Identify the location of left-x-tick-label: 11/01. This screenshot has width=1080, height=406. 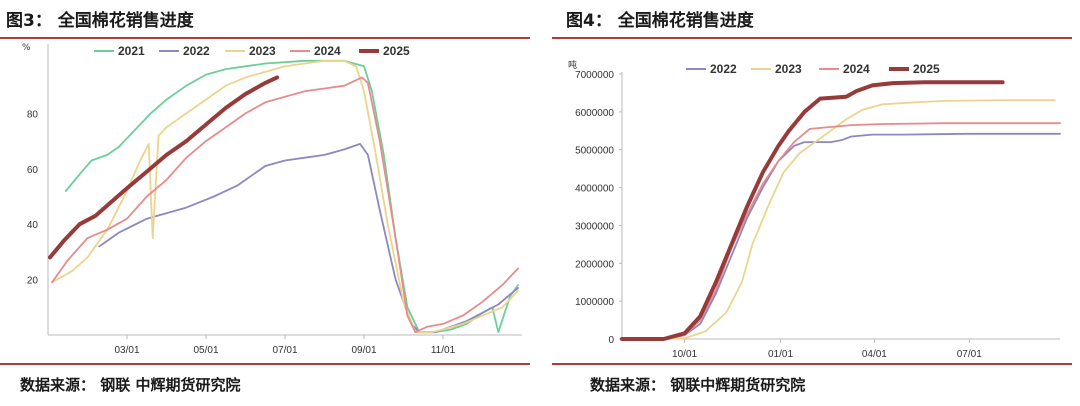
(443, 350).